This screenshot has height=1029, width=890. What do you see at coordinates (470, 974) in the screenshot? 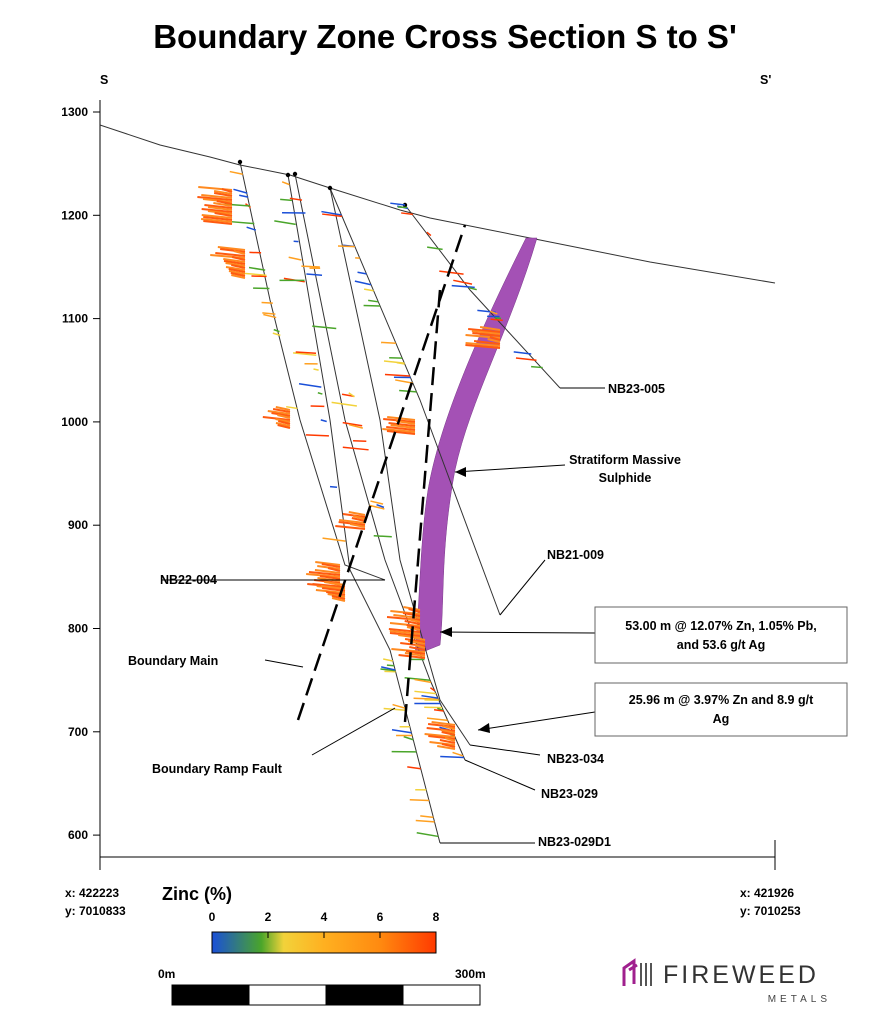
I see `scale-end: 300m` at bounding box center [470, 974].